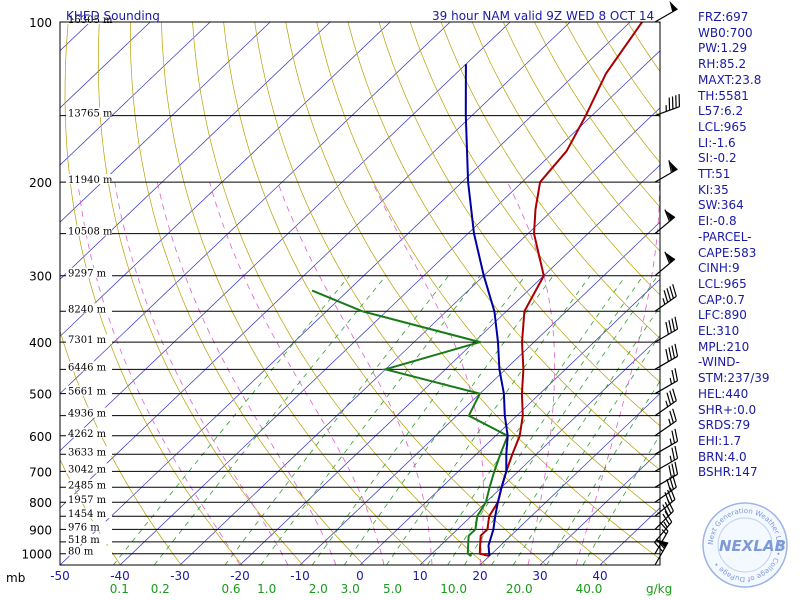 The height and width of the screenshot is (600, 800). Describe the element at coordinates (728, 472) in the screenshot. I see `index-item: BSHR:147` at that location.